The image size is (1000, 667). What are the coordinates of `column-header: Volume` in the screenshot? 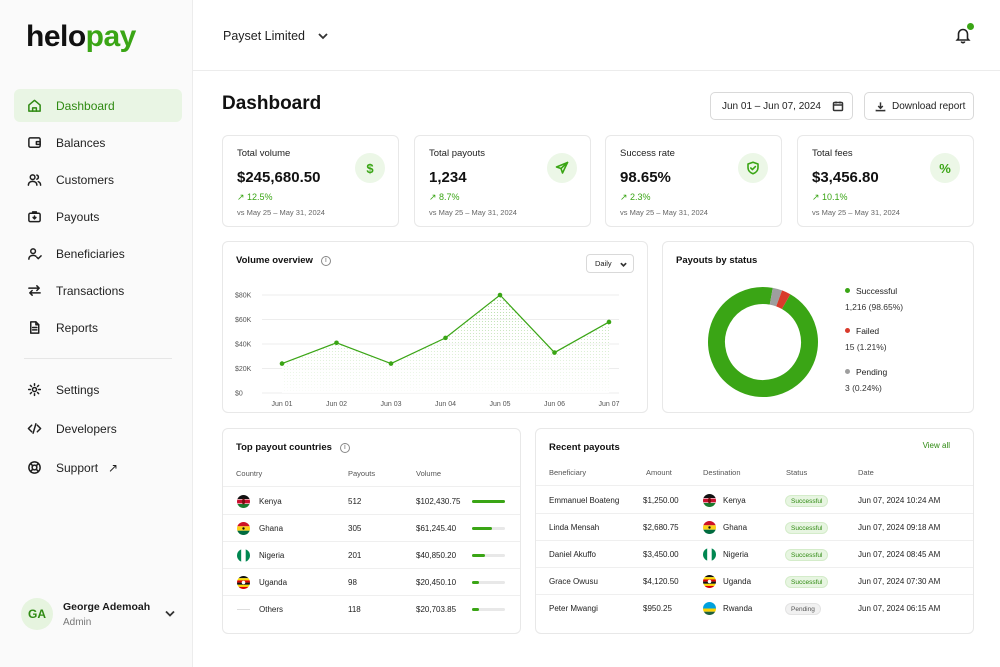 It's located at (429, 473).